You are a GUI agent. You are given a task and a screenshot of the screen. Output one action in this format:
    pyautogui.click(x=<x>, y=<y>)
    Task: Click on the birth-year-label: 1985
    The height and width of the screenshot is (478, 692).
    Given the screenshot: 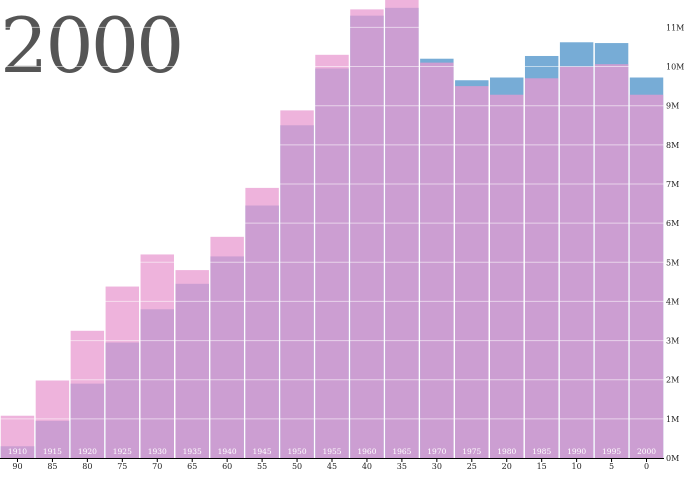 What is the action you would take?
    pyautogui.click(x=541, y=451)
    